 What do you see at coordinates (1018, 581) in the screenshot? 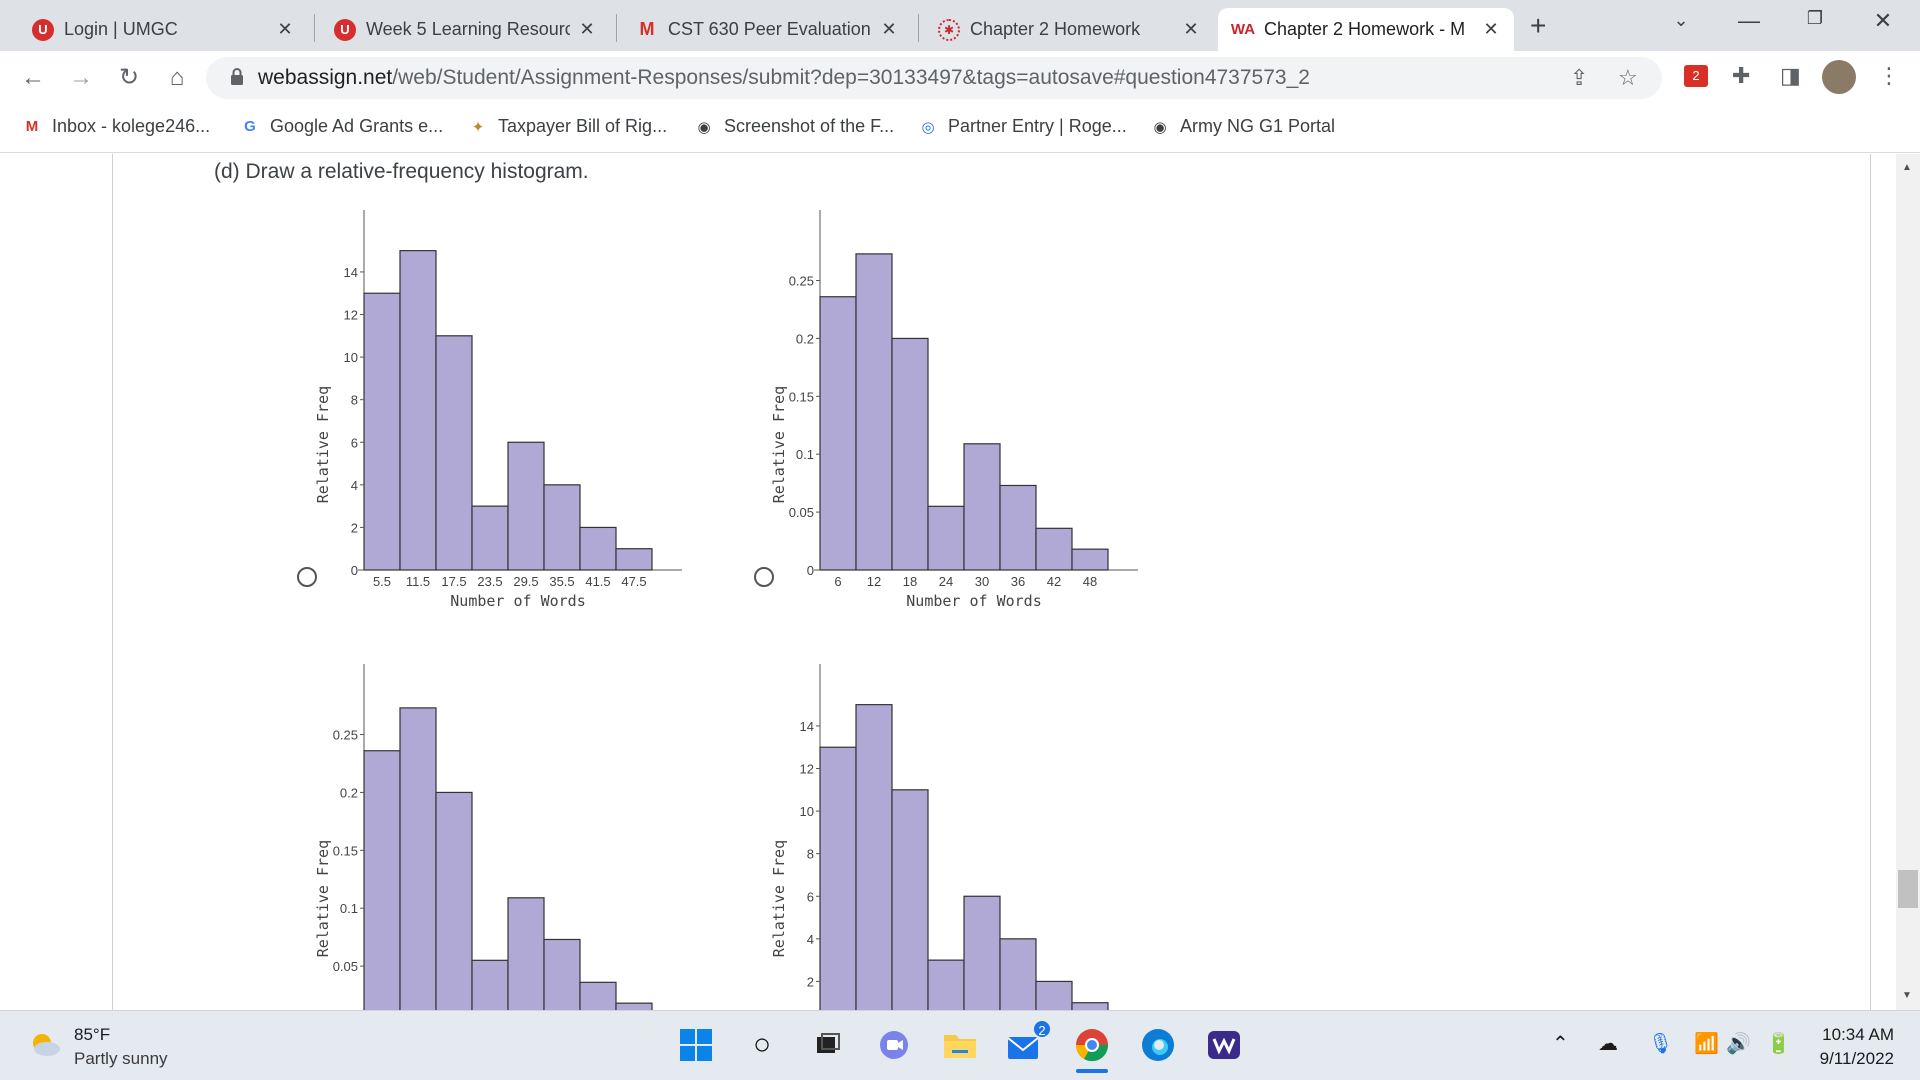
I see `x-tick-label: 36` at bounding box center [1018, 581].